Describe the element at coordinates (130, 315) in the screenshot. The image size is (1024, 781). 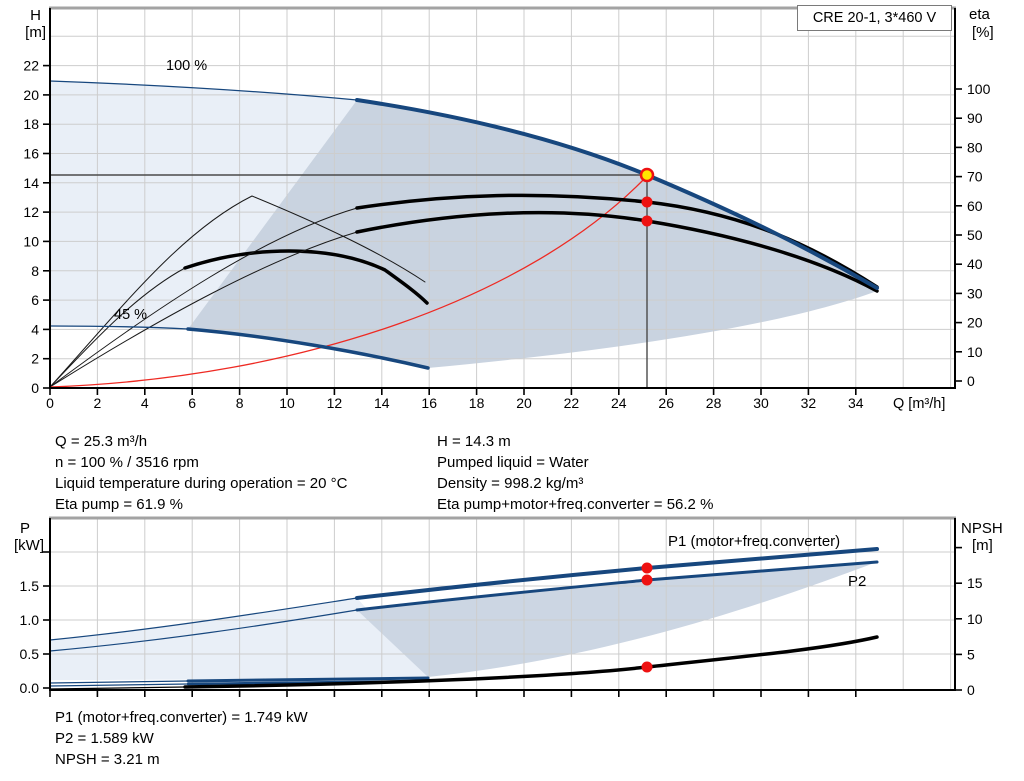
I see `label-speed-45: 45 %` at that location.